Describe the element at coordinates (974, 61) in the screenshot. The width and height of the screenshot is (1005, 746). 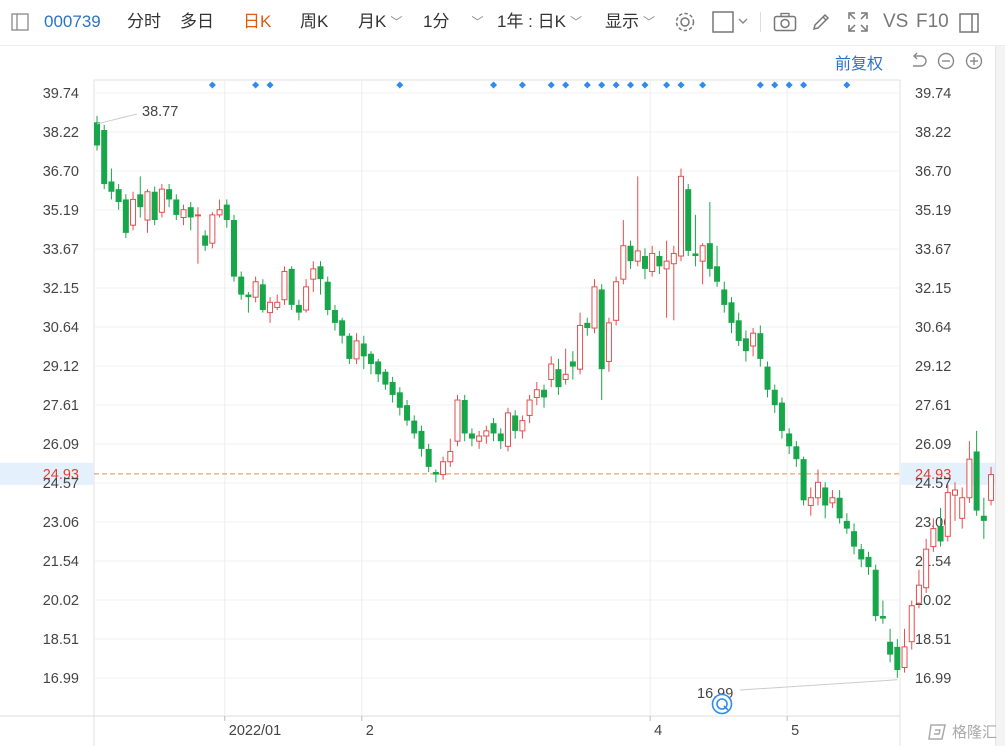
I see `zoom-in-icon` at that location.